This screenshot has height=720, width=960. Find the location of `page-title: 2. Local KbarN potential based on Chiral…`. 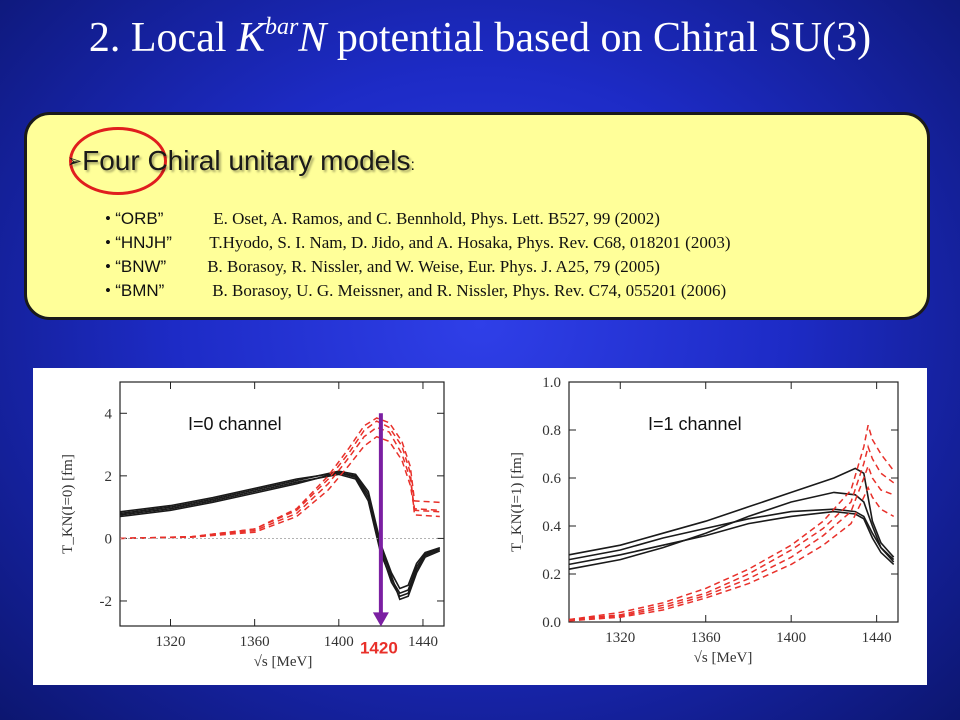

page-title: 2. Local KbarN potential based on Chiral… is located at coordinates (480, 38).